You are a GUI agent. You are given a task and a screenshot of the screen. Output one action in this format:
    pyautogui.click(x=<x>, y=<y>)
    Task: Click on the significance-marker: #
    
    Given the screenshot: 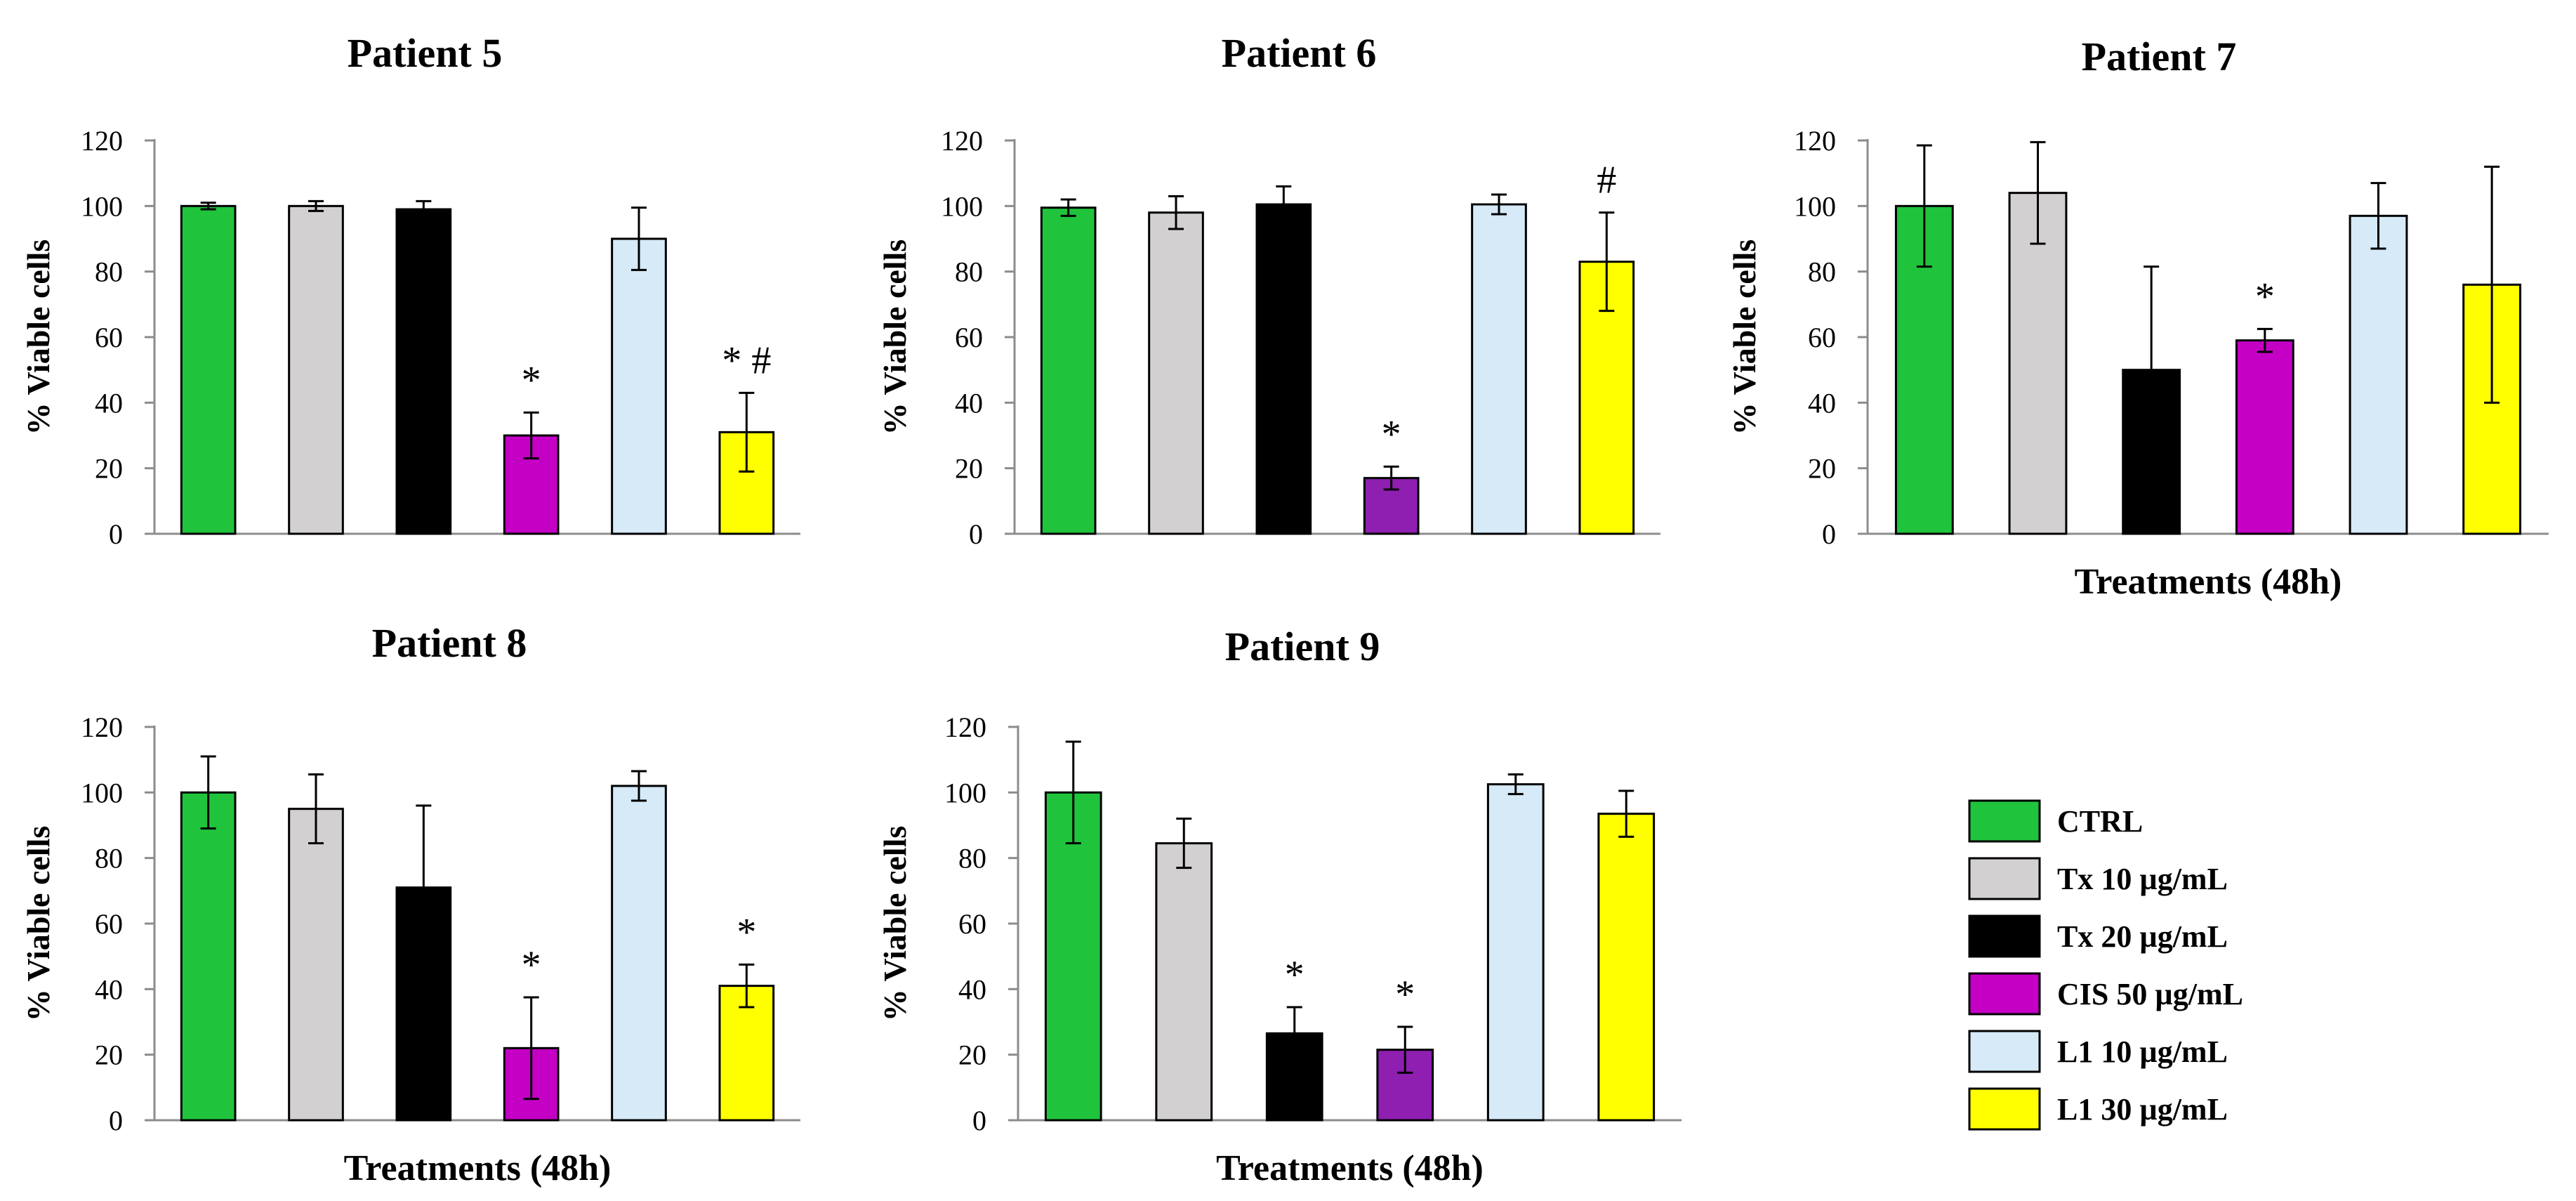 What is the action you would take?
    pyautogui.click(x=1606, y=180)
    